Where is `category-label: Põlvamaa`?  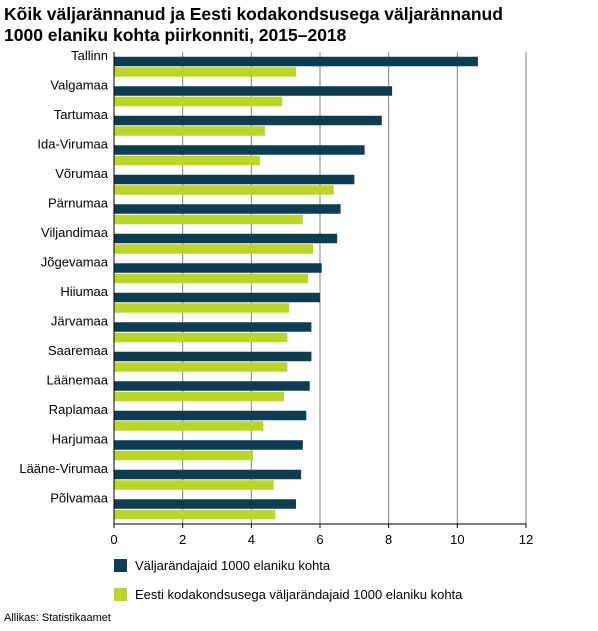 category-label: Põlvamaa is located at coordinates (79, 497).